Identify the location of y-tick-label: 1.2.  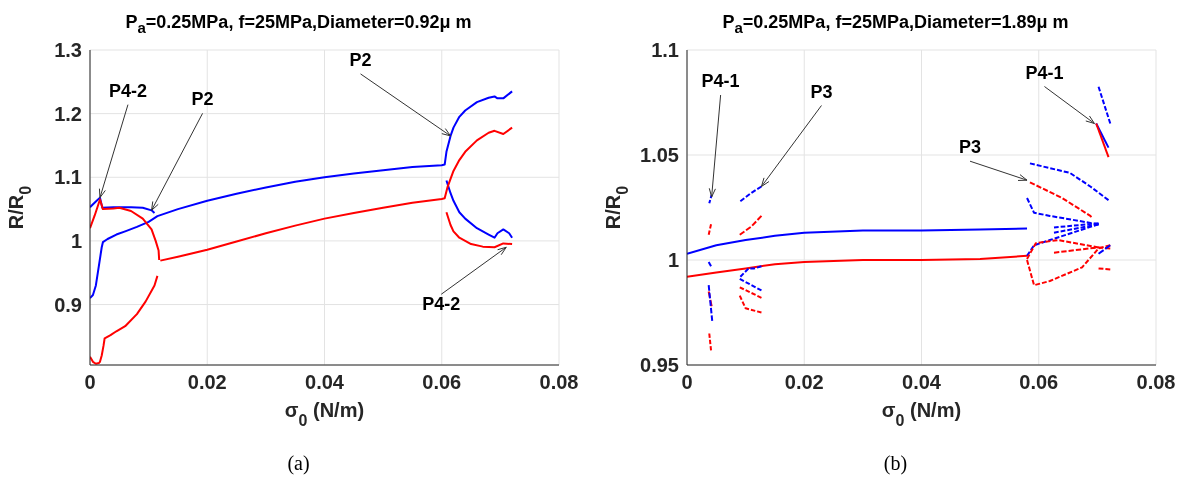
(68, 113).